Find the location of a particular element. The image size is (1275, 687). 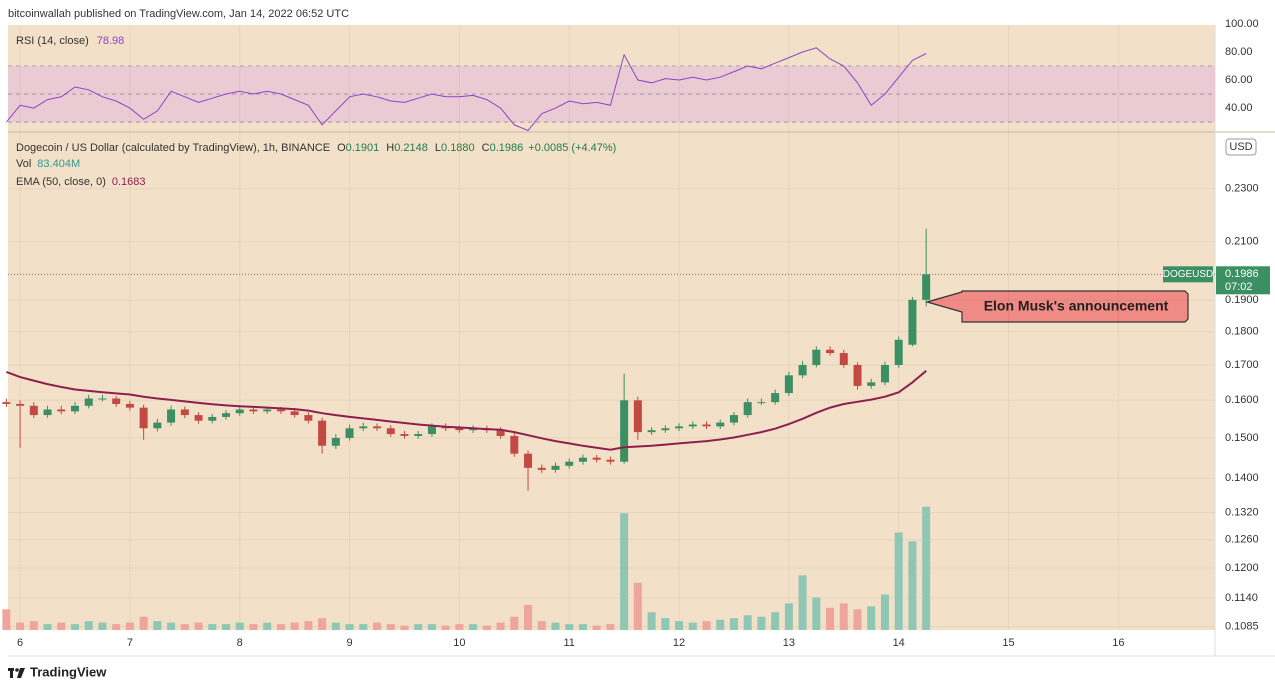

symbol-badge is located at coordinates (1188, 274).